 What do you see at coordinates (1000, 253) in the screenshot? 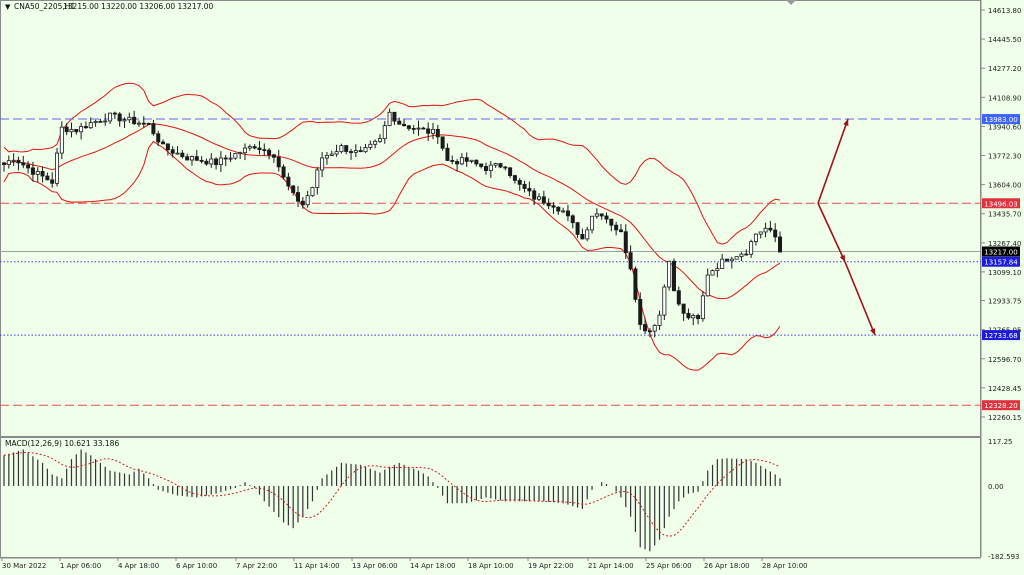
I see `level-price-text: 13217.00` at bounding box center [1000, 253].